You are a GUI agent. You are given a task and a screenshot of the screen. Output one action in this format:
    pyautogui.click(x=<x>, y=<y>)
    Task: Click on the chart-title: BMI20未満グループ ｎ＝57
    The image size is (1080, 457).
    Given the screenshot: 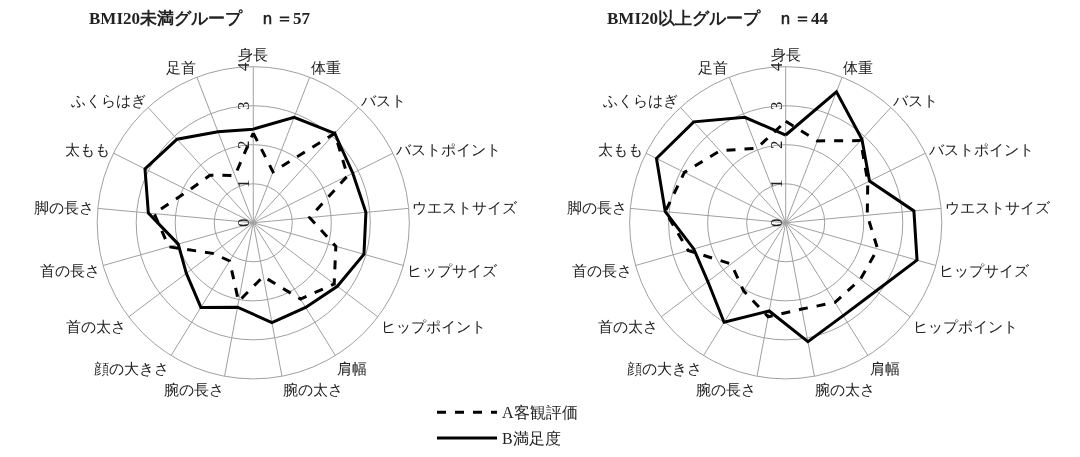 What is the action you would take?
    pyautogui.click(x=200, y=18)
    